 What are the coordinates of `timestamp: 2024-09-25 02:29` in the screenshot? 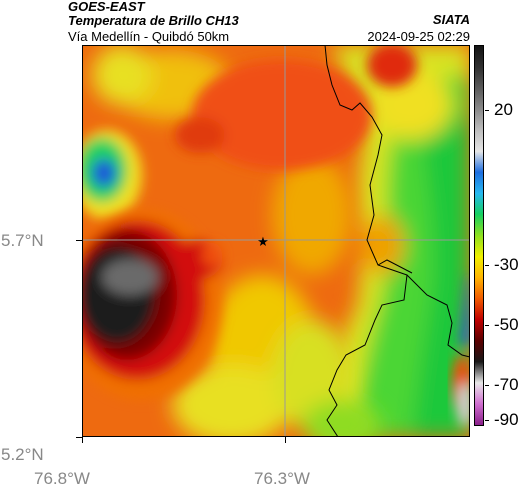 It's located at (418, 36).